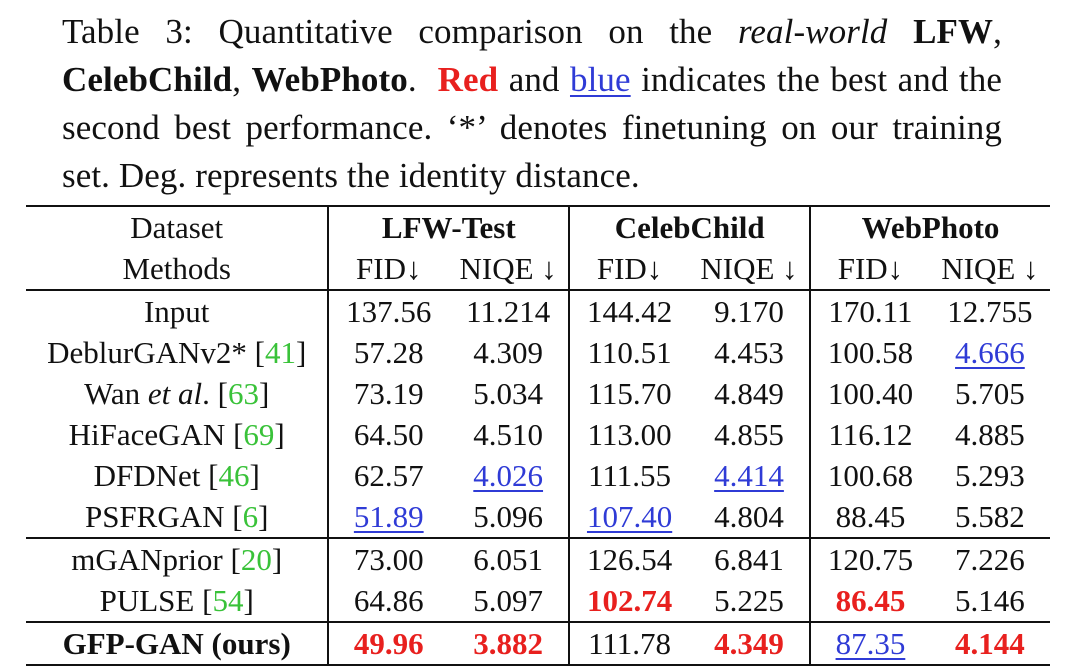 This screenshot has height=671, width=1080. I want to click on value-cell: 5.146, so click(990, 600).